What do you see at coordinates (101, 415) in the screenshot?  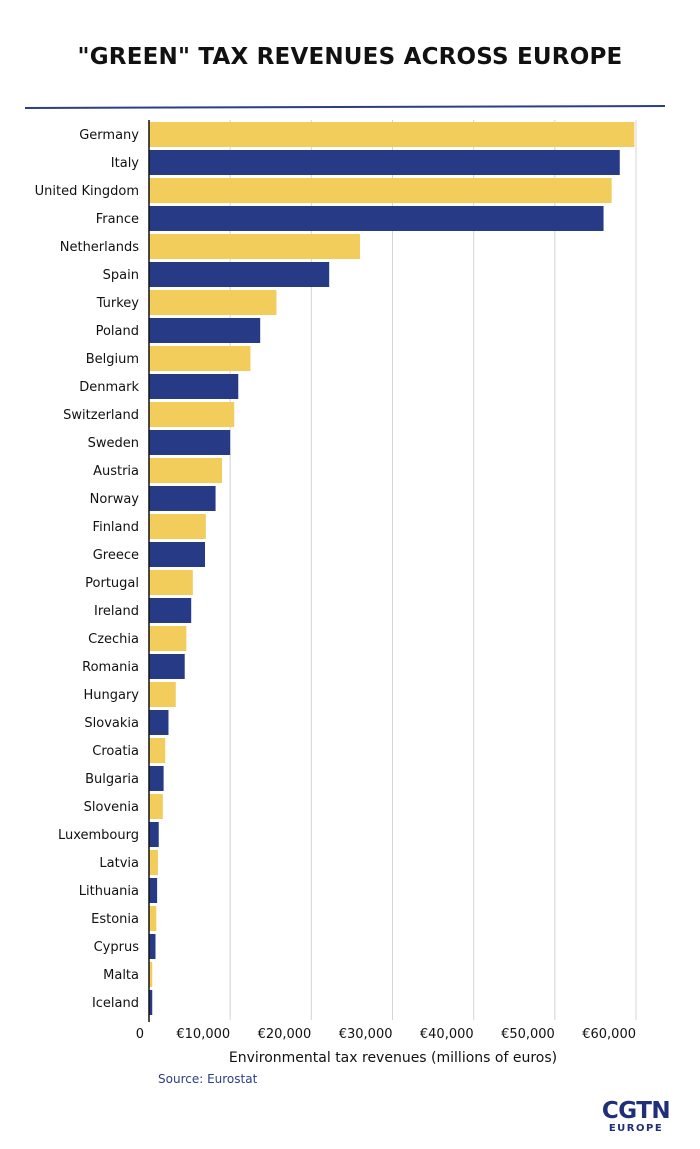 I see `category-label: Switzerland` at bounding box center [101, 415].